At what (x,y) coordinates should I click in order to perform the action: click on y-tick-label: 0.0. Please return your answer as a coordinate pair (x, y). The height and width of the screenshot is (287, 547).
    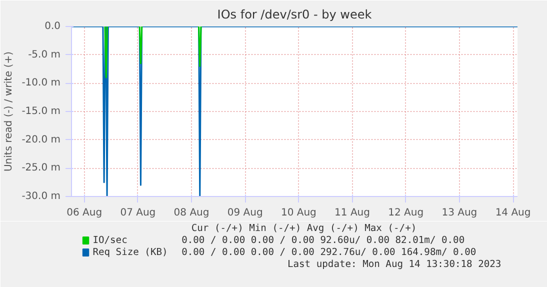
    Looking at the image, I should click on (52, 26).